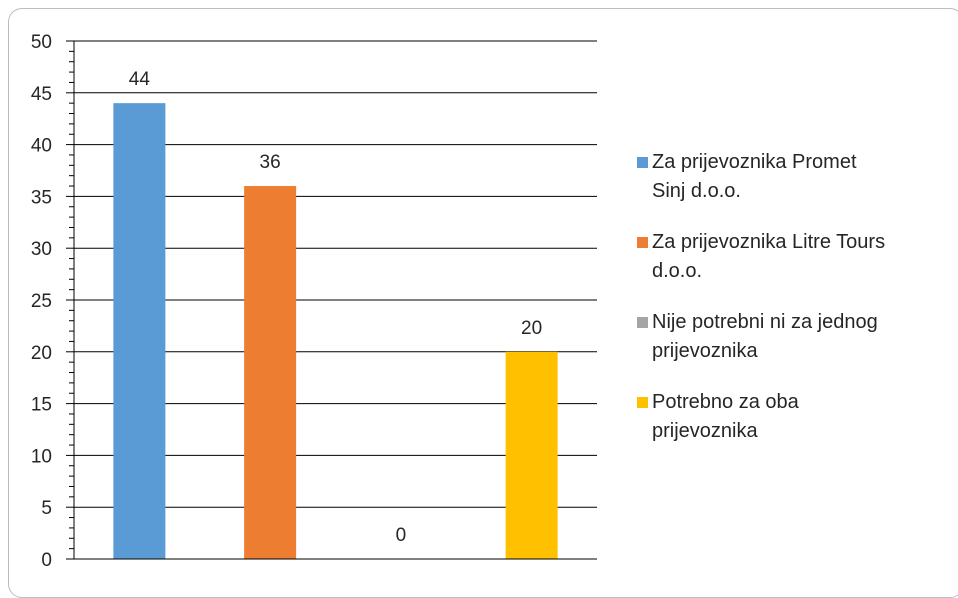 The height and width of the screenshot is (598, 958). I want to click on y-tick-label: 10, so click(41, 456).